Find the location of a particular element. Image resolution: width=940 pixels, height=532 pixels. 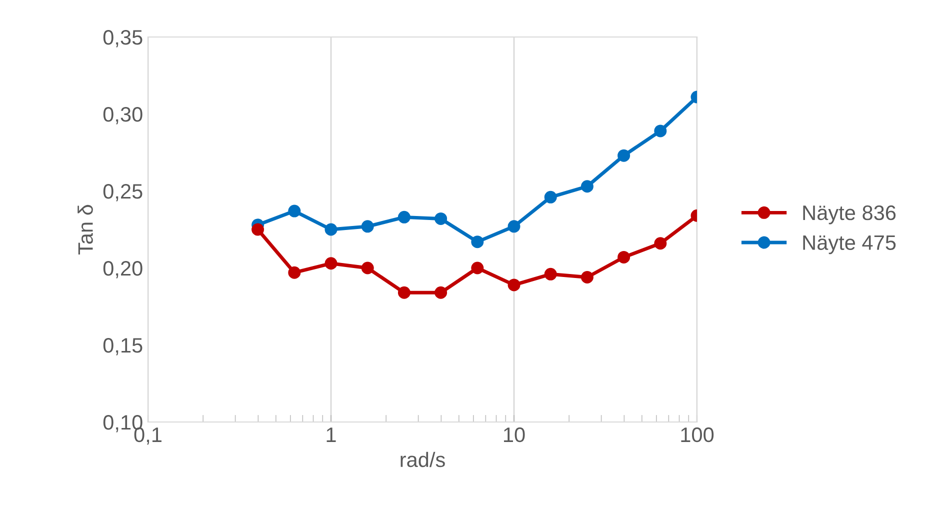

x-tick-label: 100 is located at coordinates (697, 434).